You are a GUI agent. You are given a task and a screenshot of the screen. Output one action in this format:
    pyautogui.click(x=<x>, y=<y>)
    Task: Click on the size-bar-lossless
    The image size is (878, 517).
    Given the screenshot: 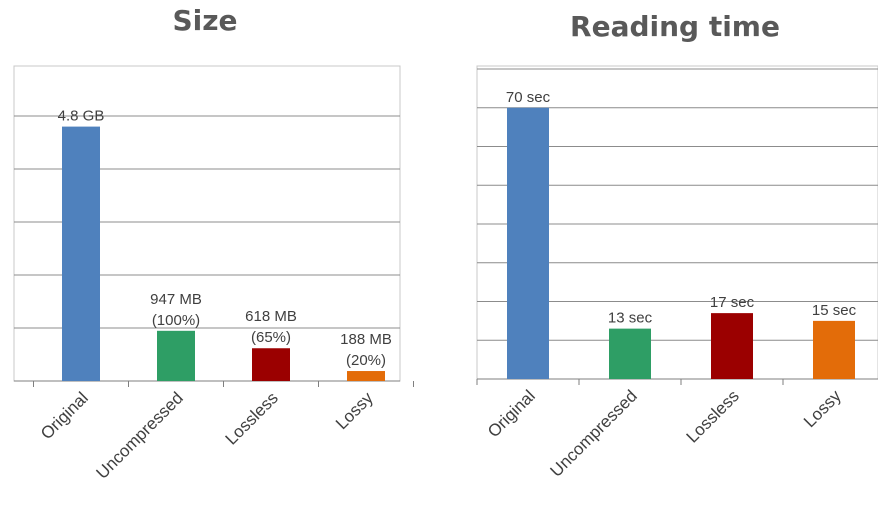 What is the action you would take?
    pyautogui.click(x=271, y=364)
    